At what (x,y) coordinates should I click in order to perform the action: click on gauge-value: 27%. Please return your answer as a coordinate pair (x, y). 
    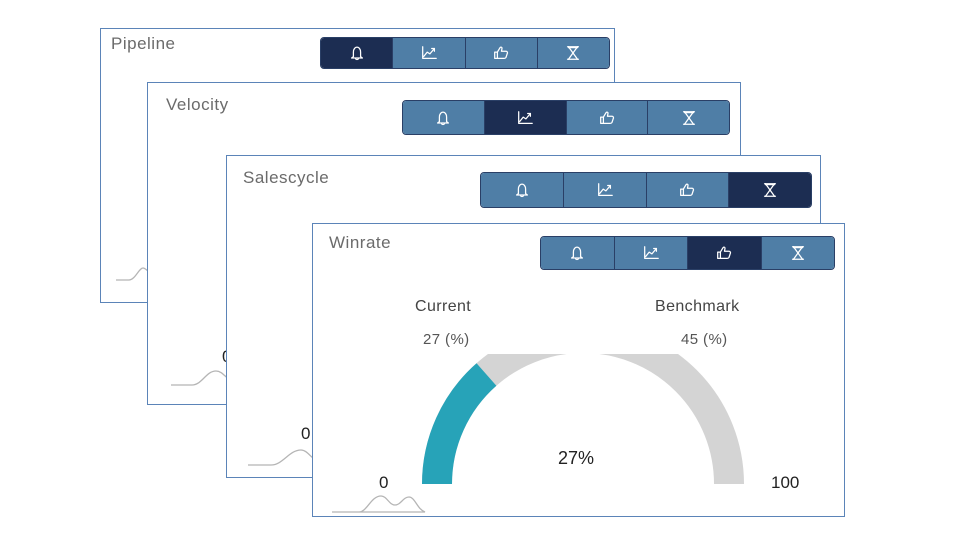
    Looking at the image, I should click on (576, 458).